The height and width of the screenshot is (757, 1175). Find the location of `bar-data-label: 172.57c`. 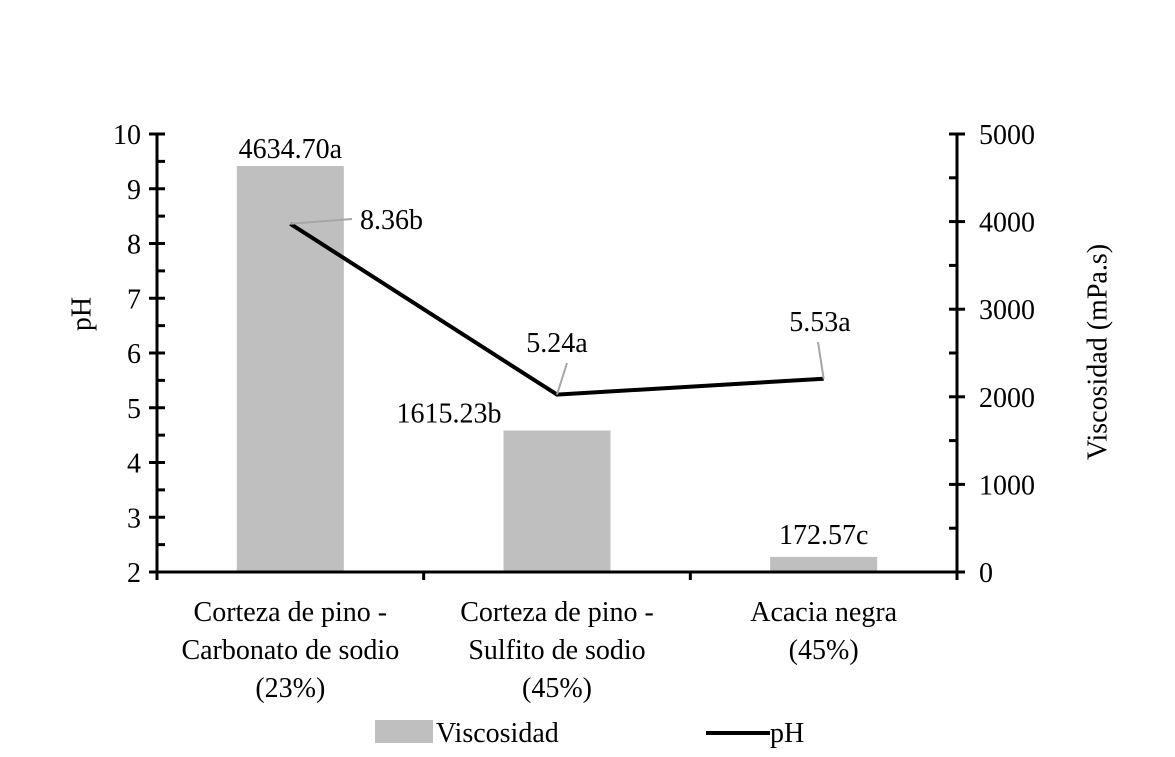

bar-data-label: 172.57c is located at coordinates (823, 535).